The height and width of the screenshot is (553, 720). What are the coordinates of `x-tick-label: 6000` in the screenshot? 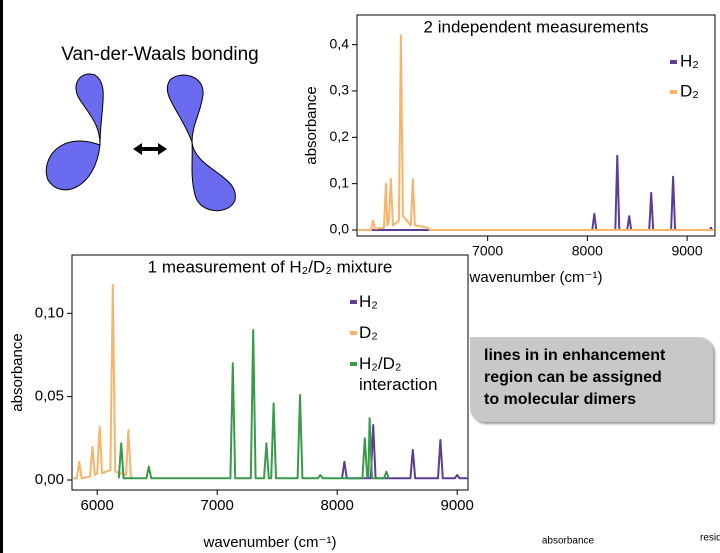 It's located at (97, 505).